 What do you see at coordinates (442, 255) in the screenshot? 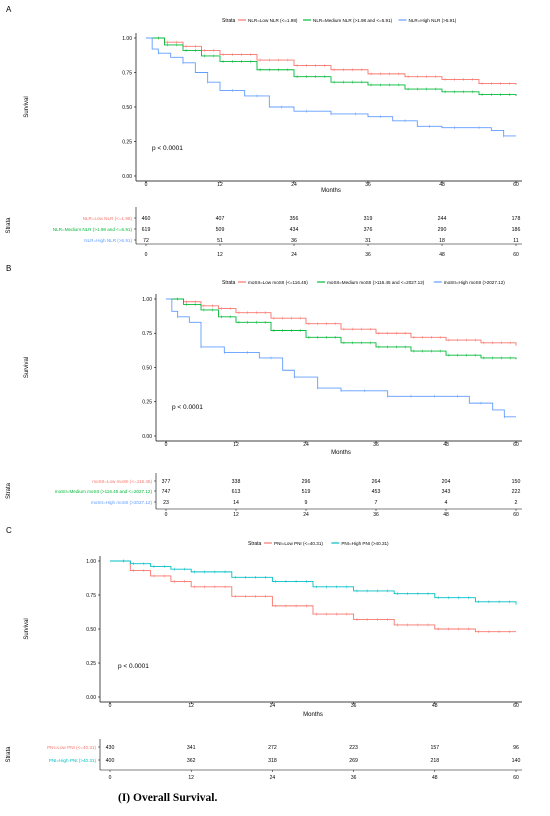
I see `risk-x-tick-label: 48` at bounding box center [442, 255].